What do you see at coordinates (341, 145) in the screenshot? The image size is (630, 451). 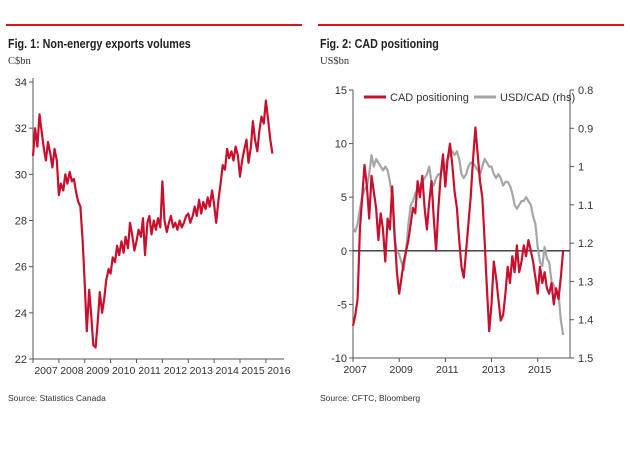 I see `fig2-y-tick-label: 10` at bounding box center [341, 145].